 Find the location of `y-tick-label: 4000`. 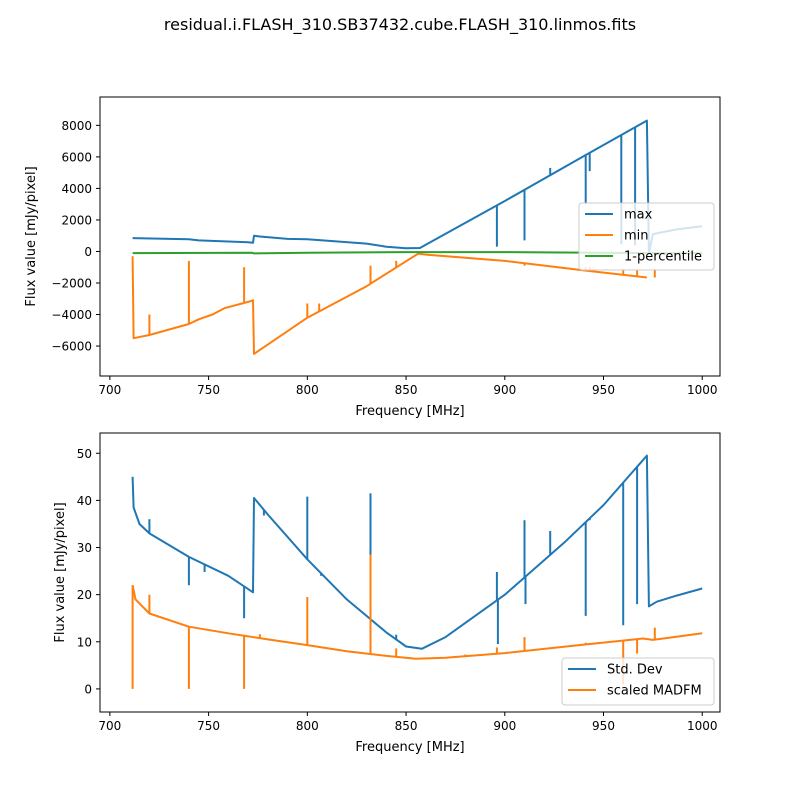

y-tick-label: 4000 is located at coordinates (76, 189).